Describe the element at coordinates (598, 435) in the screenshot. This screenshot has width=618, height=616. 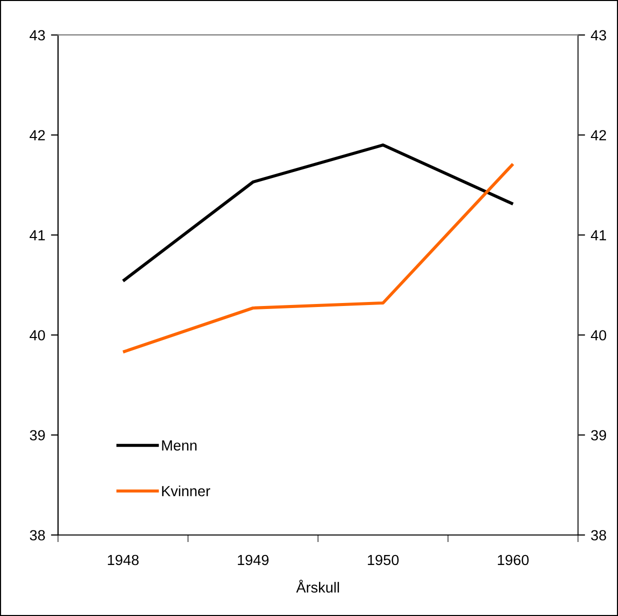
I see `y2-tick-label: 39` at that location.